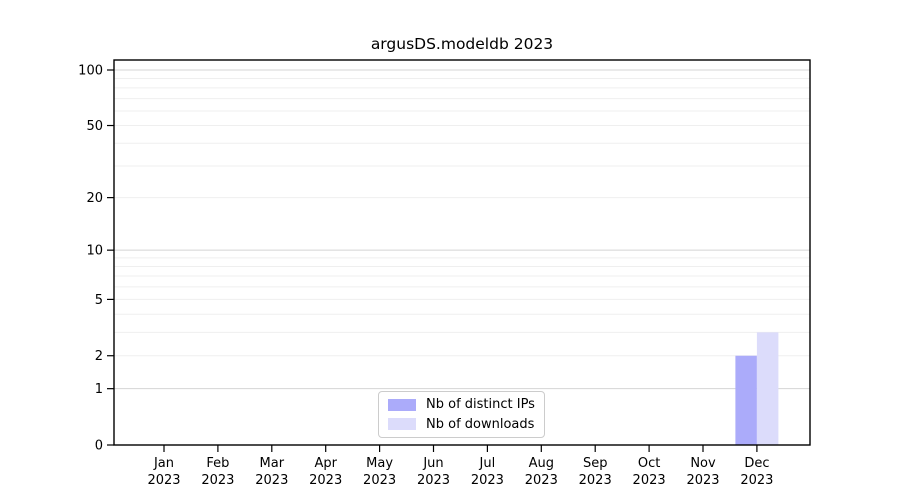  What do you see at coordinates (271, 472) in the screenshot?
I see `x-tick-label-mar: Mar 2023` at bounding box center [271, 472].